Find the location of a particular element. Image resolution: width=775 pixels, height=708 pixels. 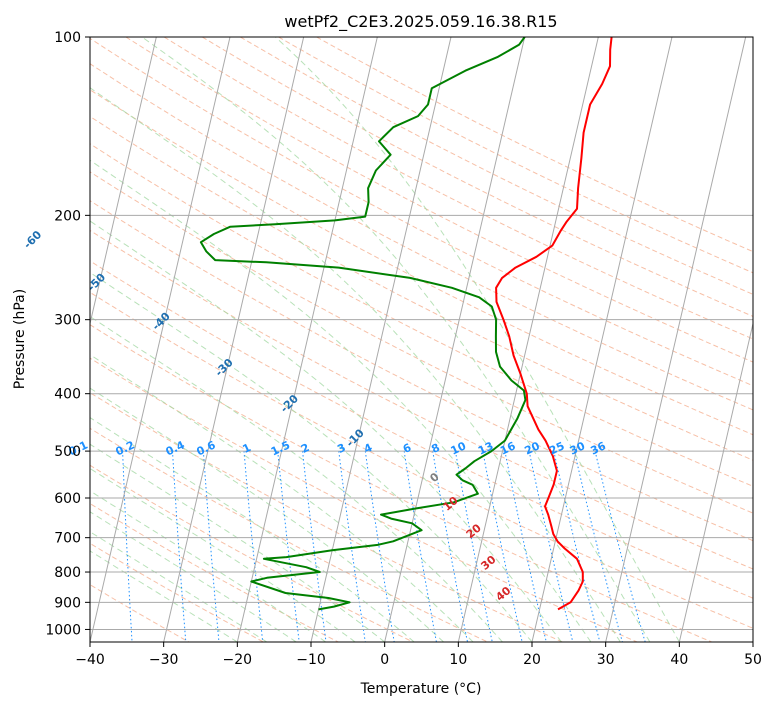

mixing-ratio-label: 4 is located at coordinates (368, 448).